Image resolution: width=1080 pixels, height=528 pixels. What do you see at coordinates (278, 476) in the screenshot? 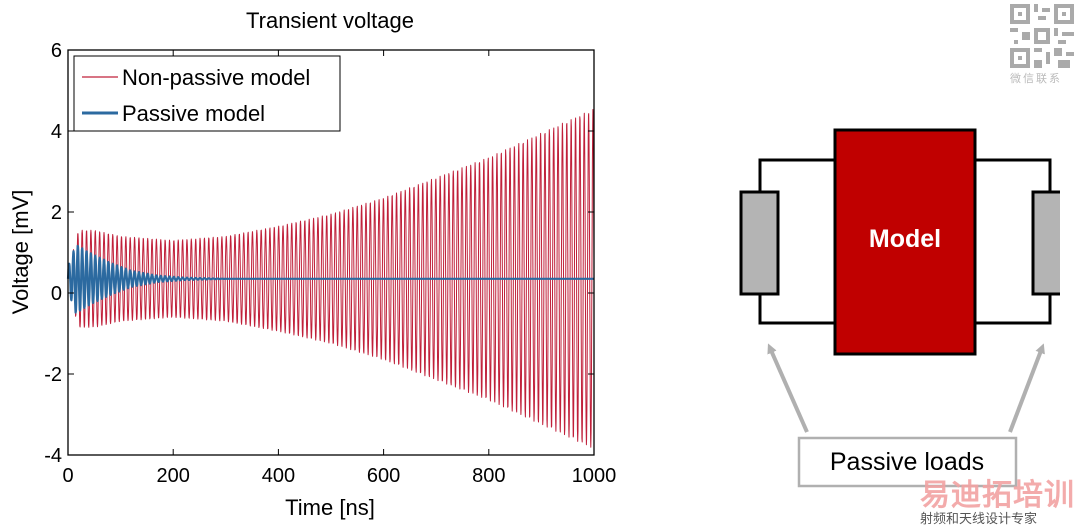
I see `x-tick-label: 400` at bounding box center [278, 476].